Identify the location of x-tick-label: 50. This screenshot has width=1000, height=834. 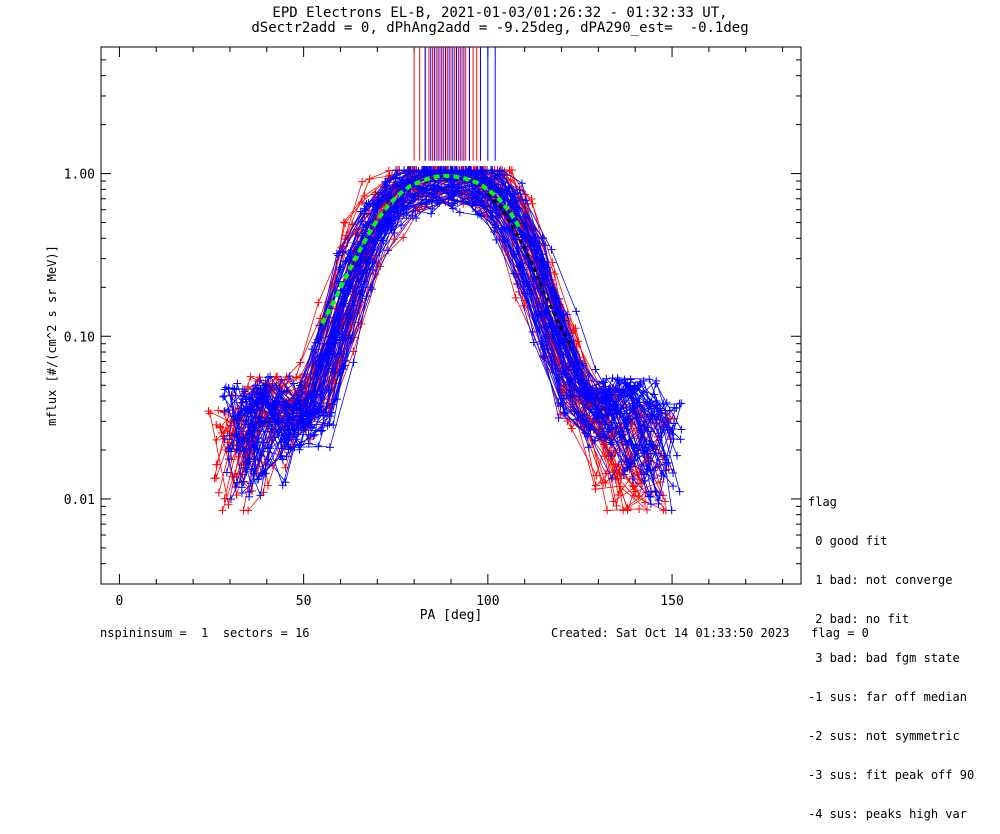
(304, 601).